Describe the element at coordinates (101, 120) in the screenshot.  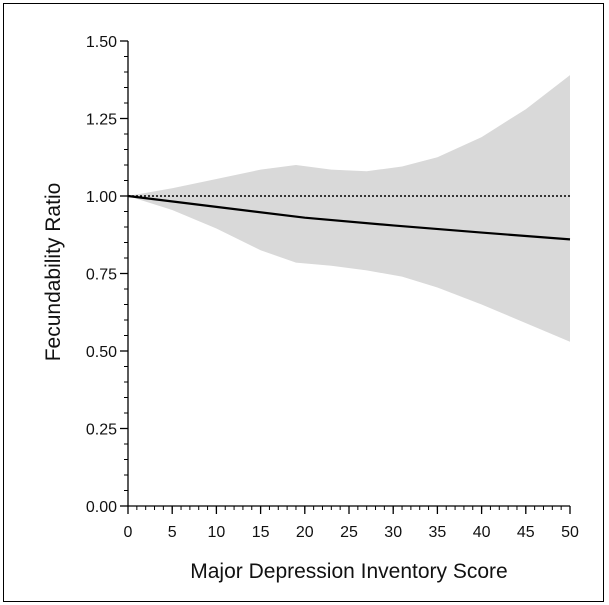
I see `y-tick-label: 1.25` at that location.